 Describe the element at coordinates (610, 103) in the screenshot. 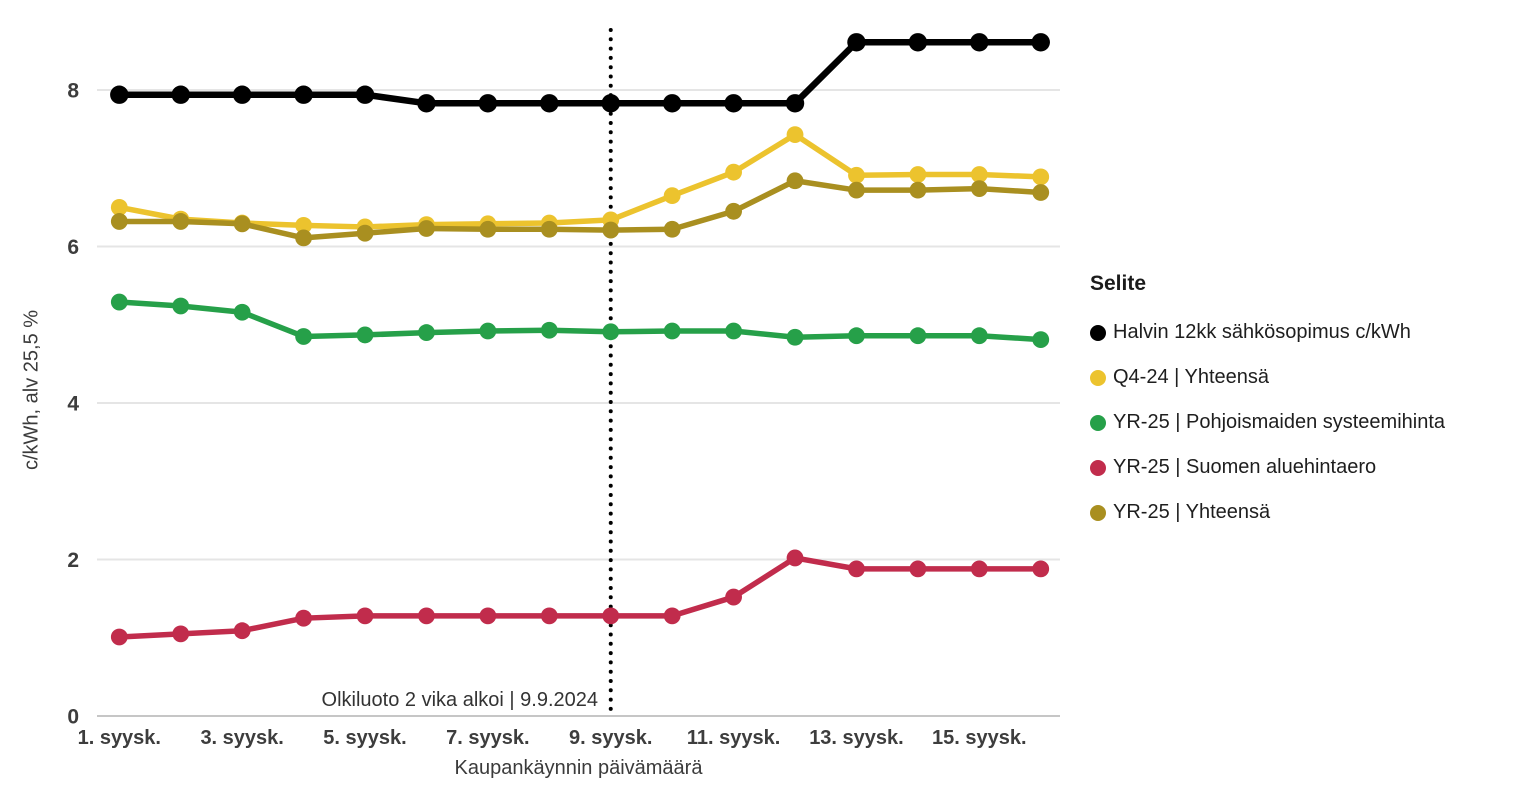

I see `data-point-s0-d9` at that location.